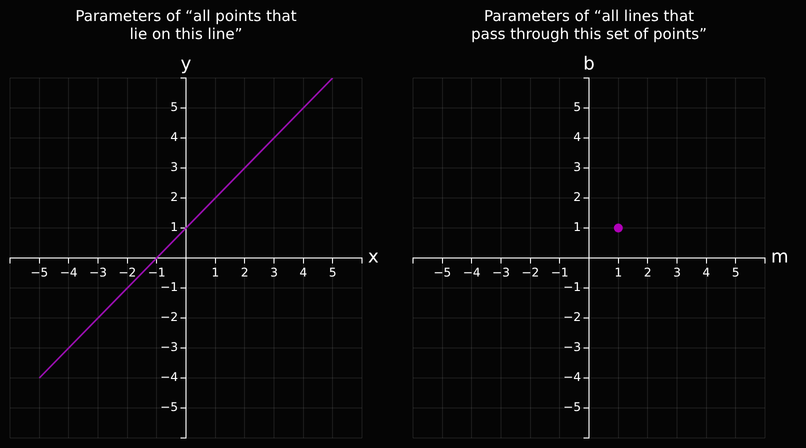  Describe the element at coordinates (589, 24) in the screenshot. I see `chart-title: Parameters of “all lines that pass through this set of points”` at that location.